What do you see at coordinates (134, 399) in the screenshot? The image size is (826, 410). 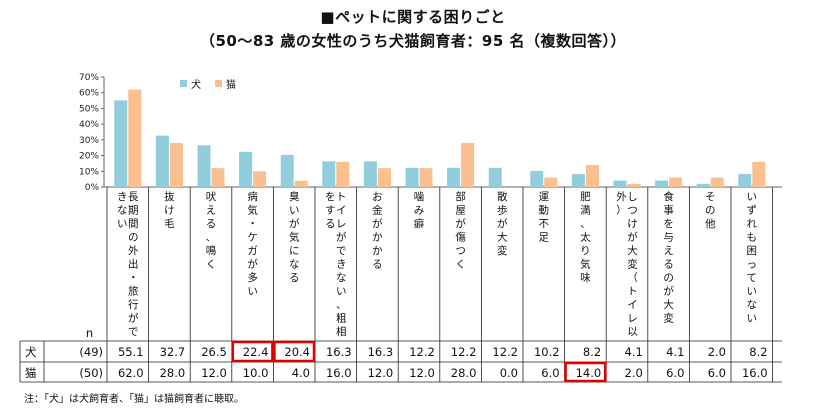 I see `footnote: 注：「犬」は犬飼育者、「猫」は猫飼育者に聴取。` at bounding box center [134, 399].